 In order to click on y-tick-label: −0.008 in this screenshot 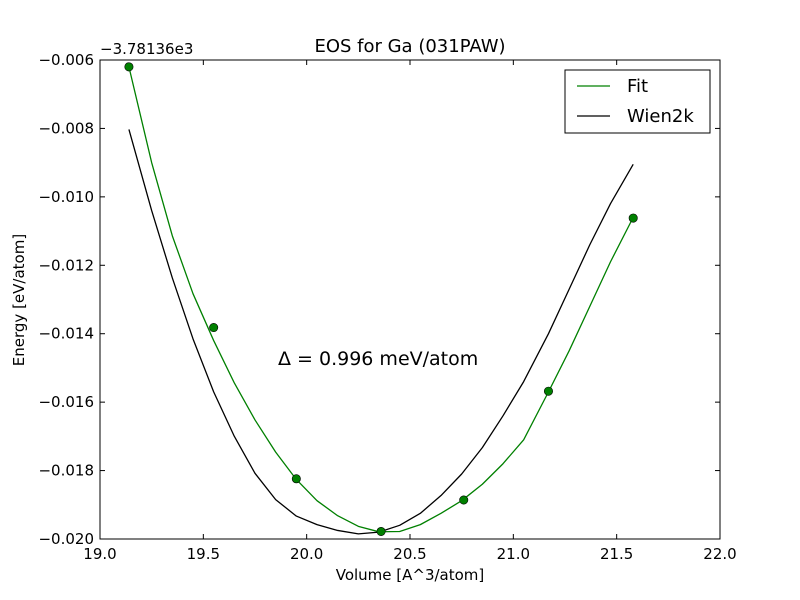, I will do `click(66, 128)`.